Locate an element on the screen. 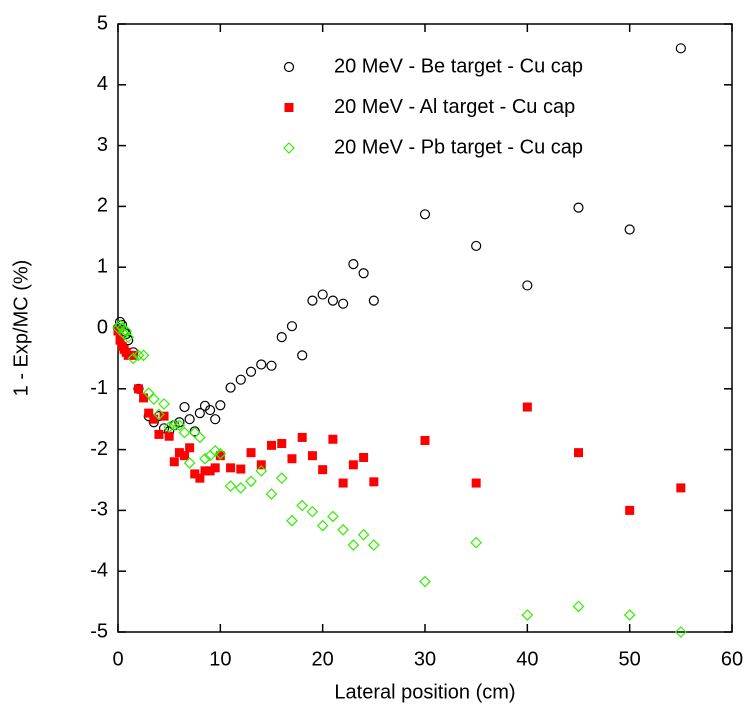  x-tick-label: 50 is located at coordinates (630, 659).